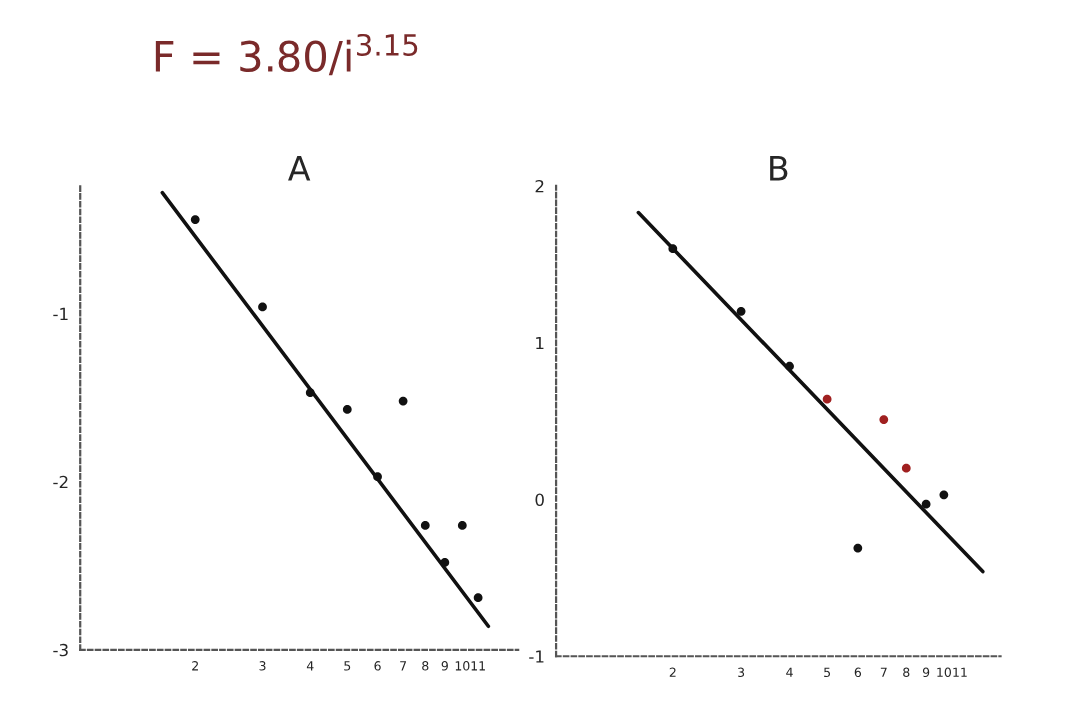 This screenshot has width=1084, height=718. What do you see at coordinates (540, 343) in the screenshot?
I see `y-tick-label: 1` at bounding box center [540, 343].